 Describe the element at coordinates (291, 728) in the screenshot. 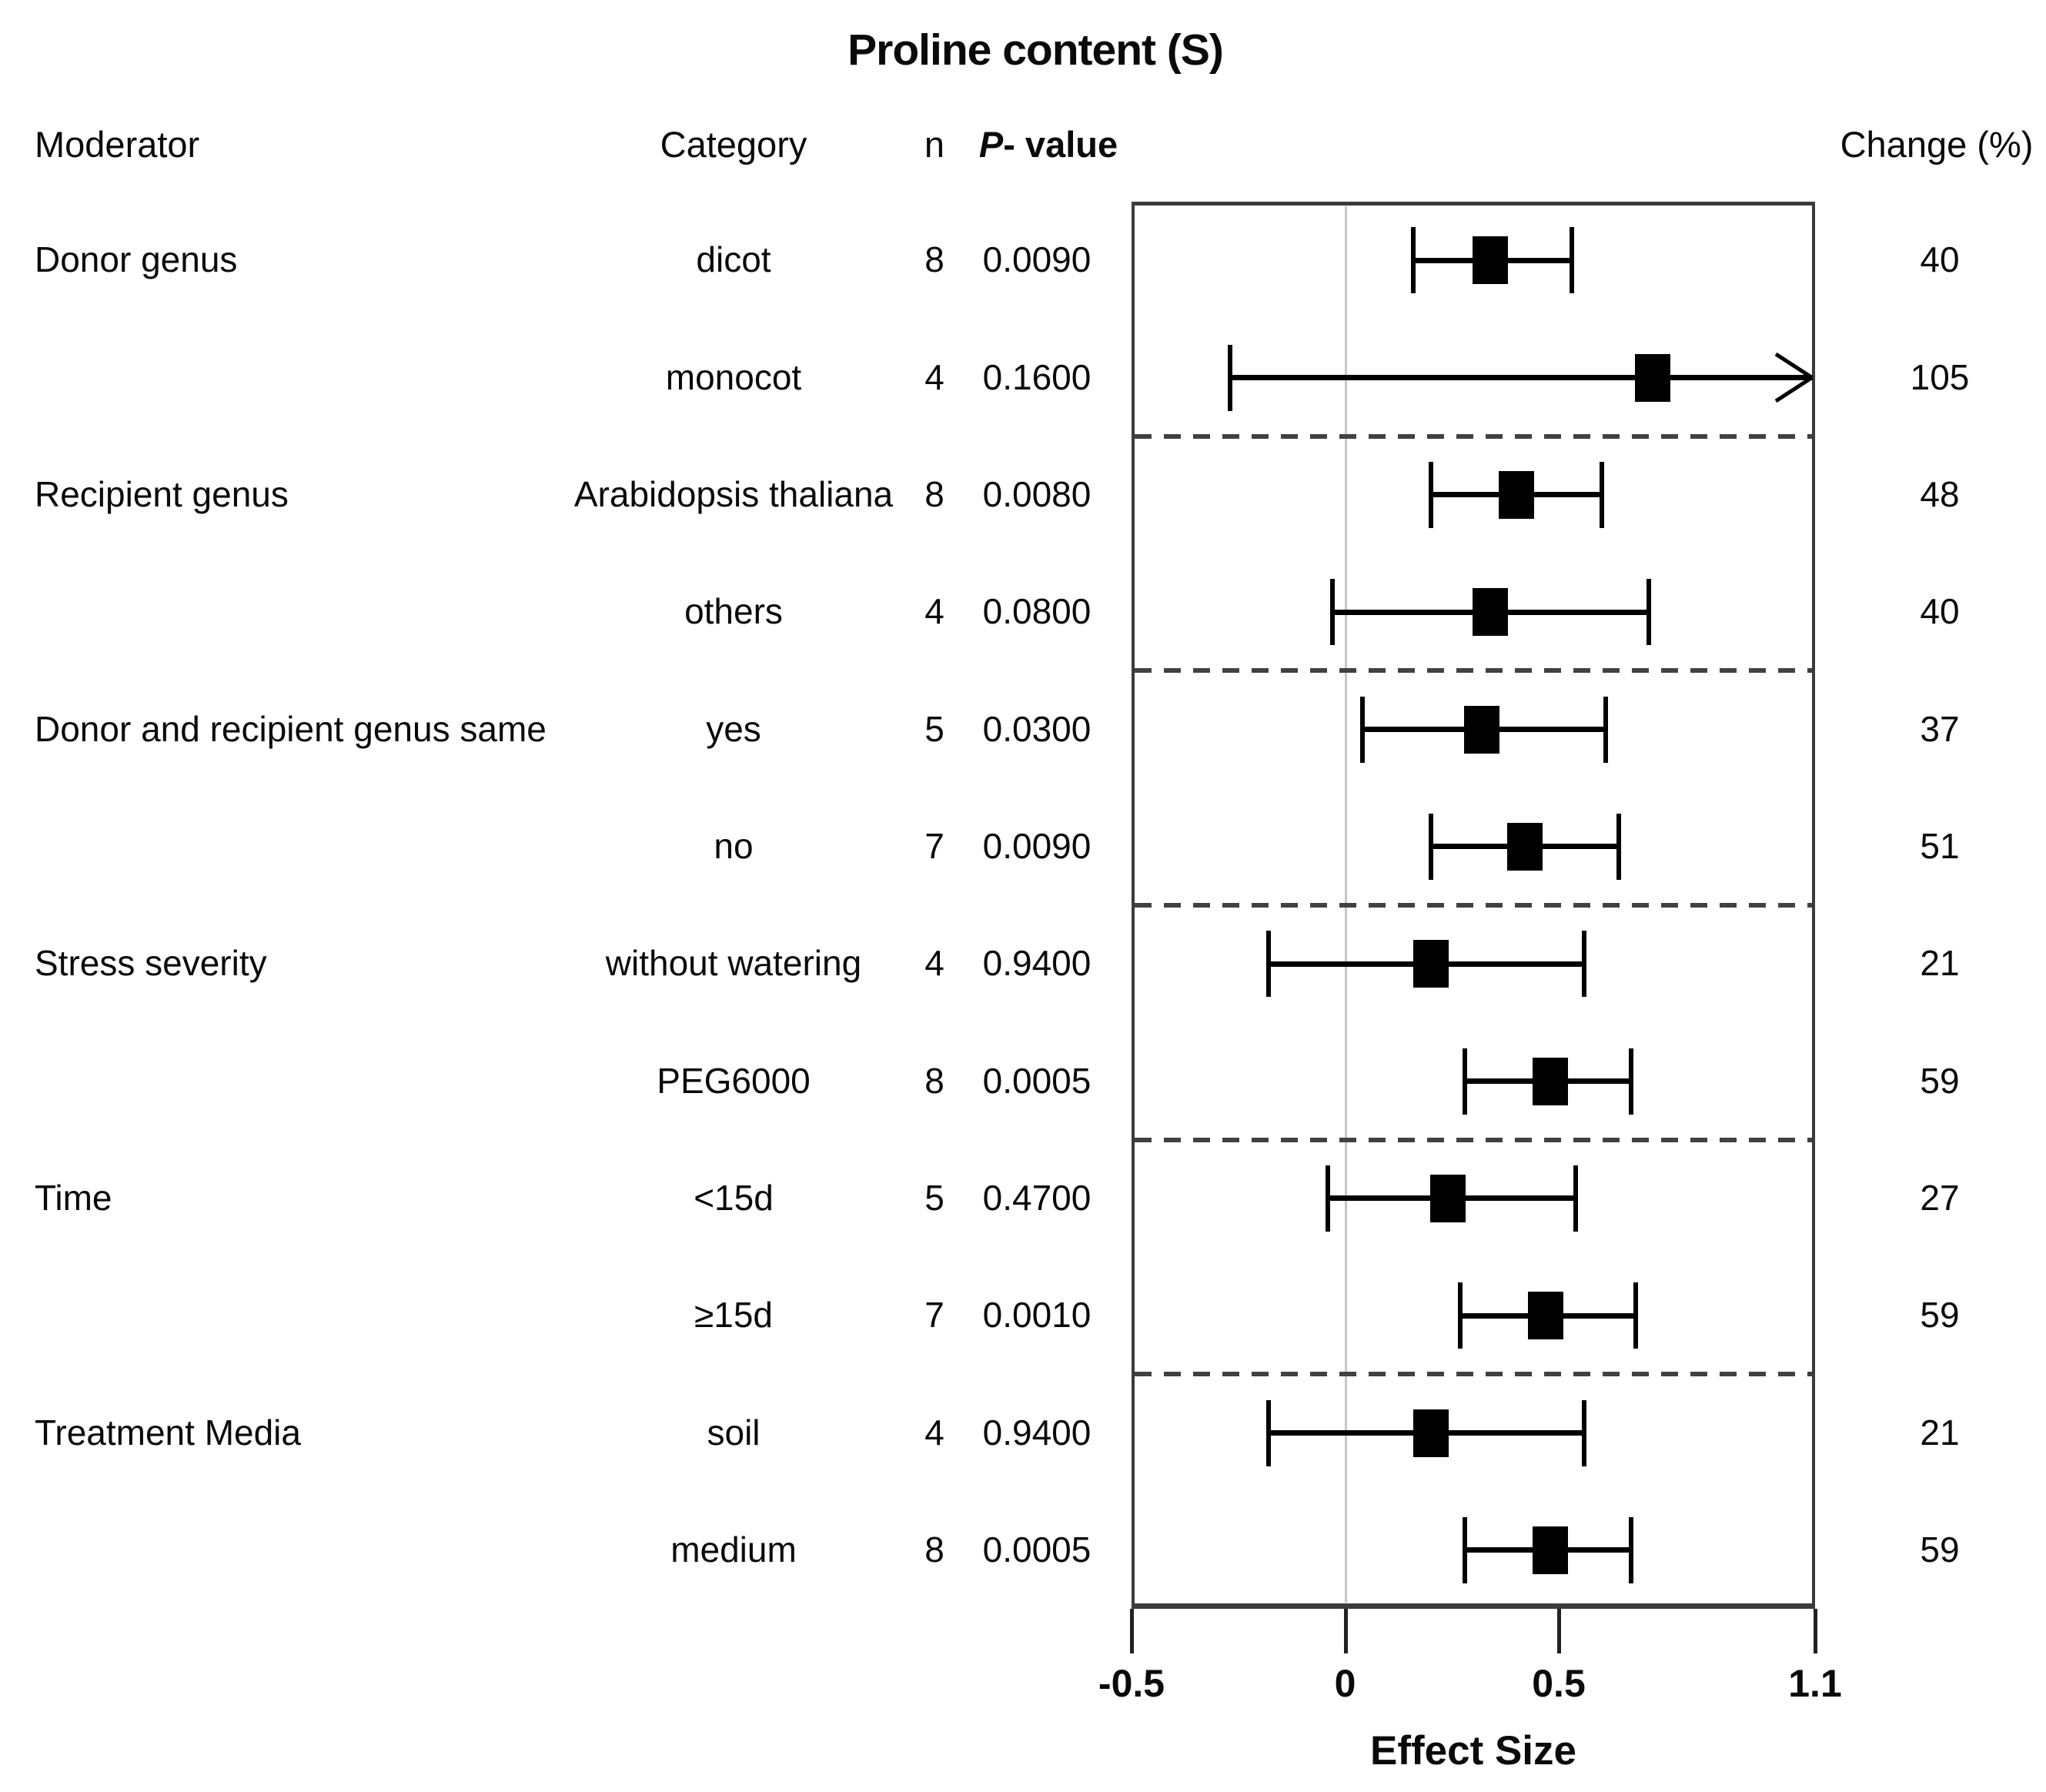

I see `moderator-label: Donor and recipient genus same` at that location.